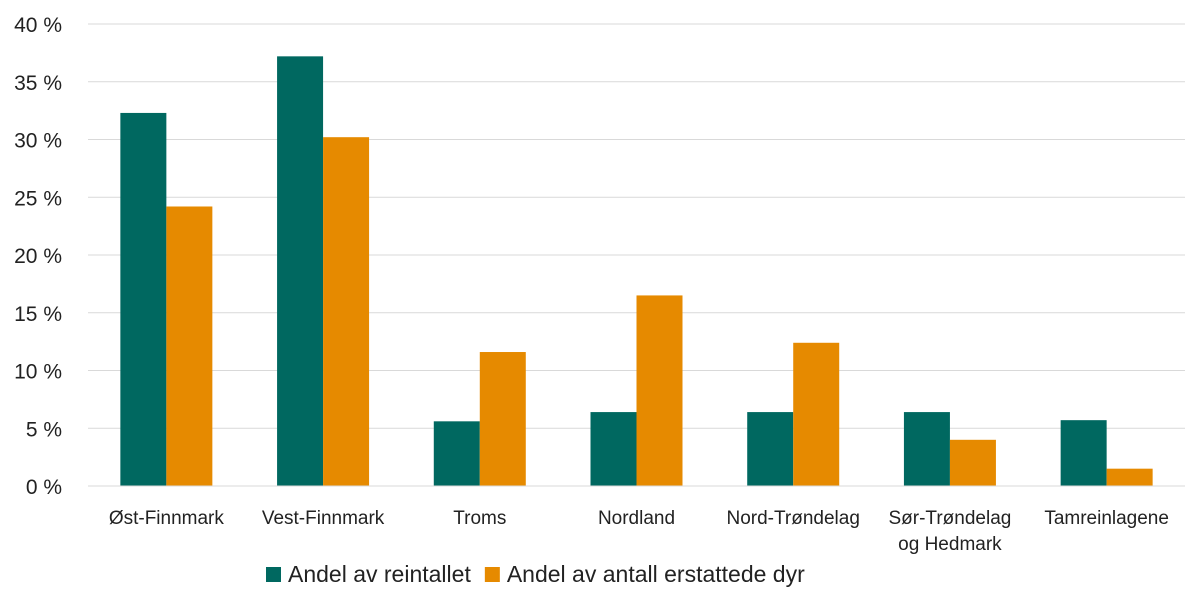 This screenshot has height=592, width=1197. What do you see at coordinates (323, 518) in the screenshot?
I see `x-category-label: Vest-Finnmark` at bounding box center [323, 518].